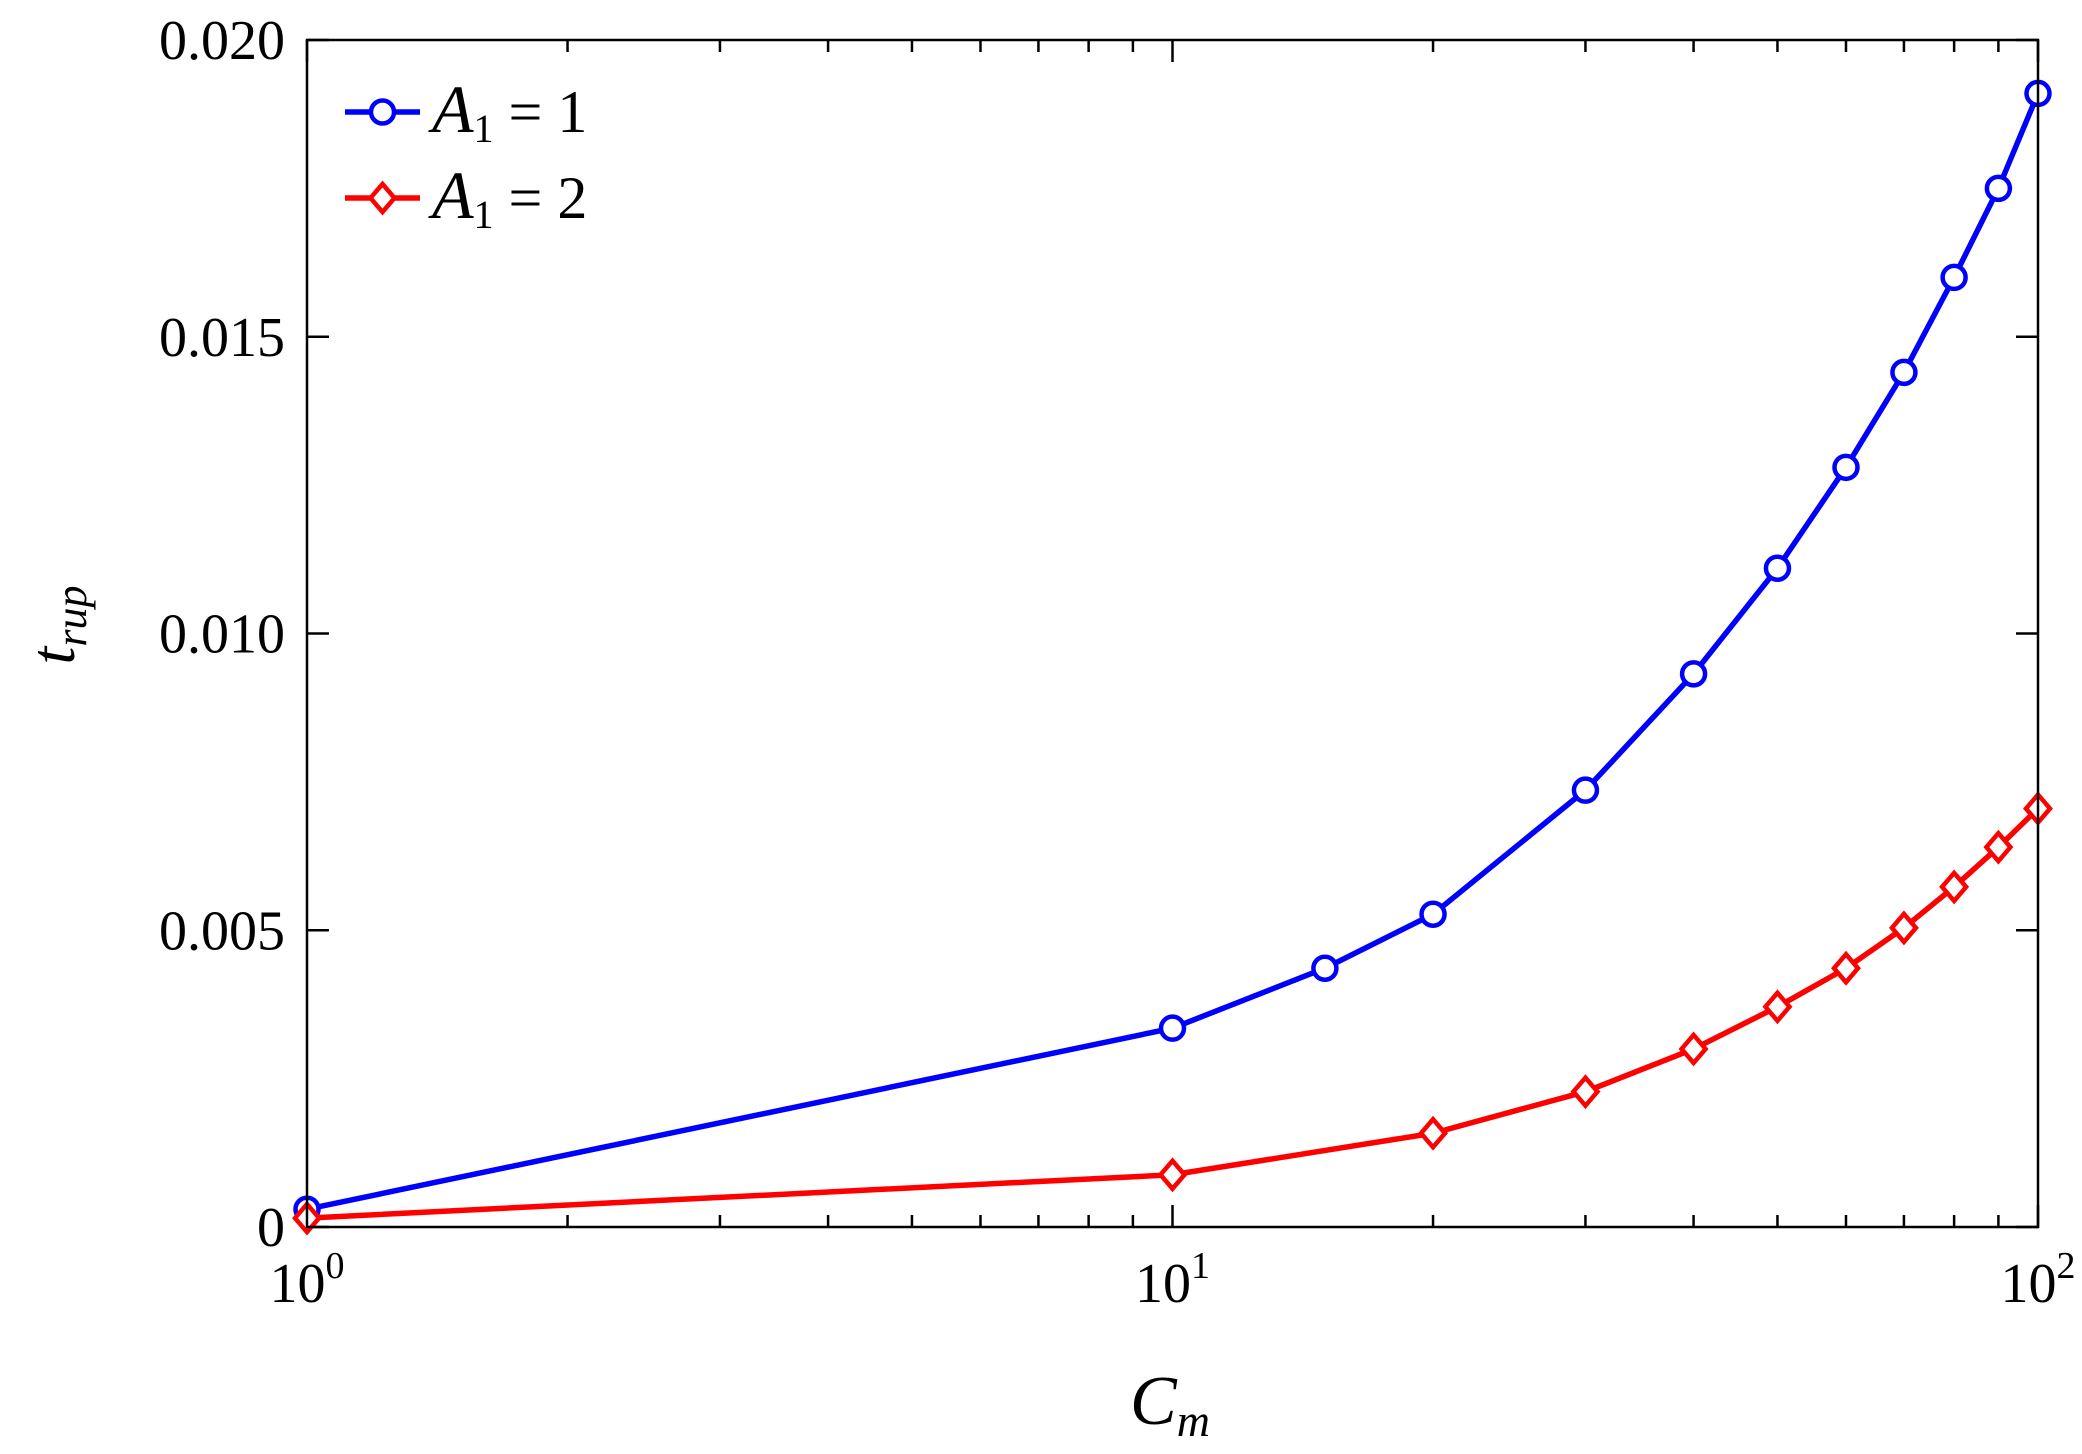  Describe the element at coordinates (71, 616) in the screenshot. I see `y-axis-label-sub: rup` at that location.